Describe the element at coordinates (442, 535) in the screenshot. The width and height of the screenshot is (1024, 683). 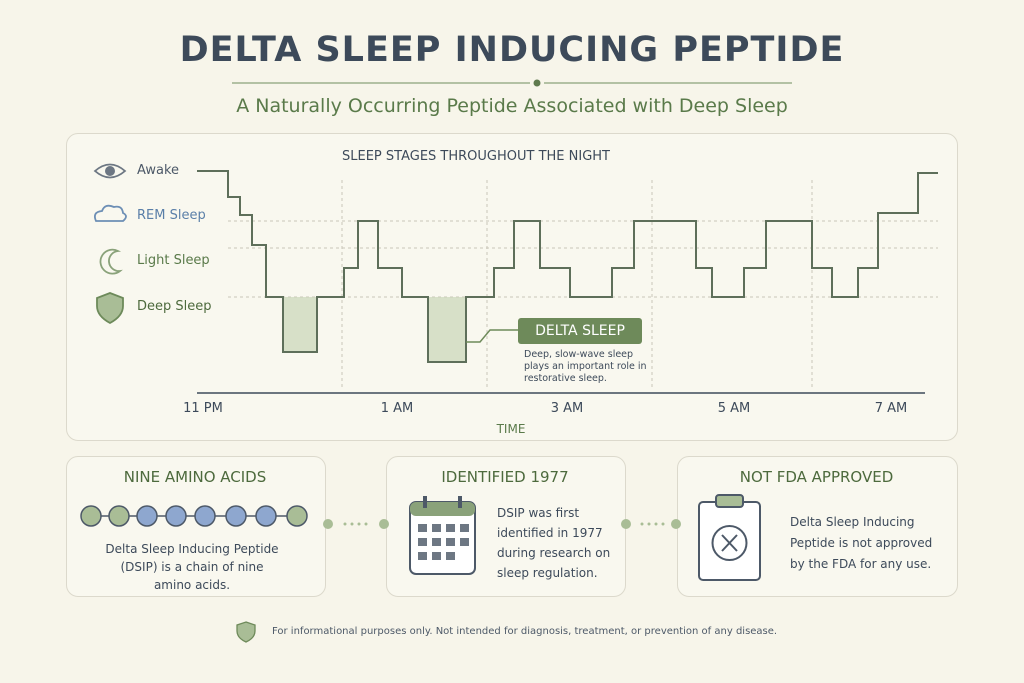
I see `calendar-icon` at that location.